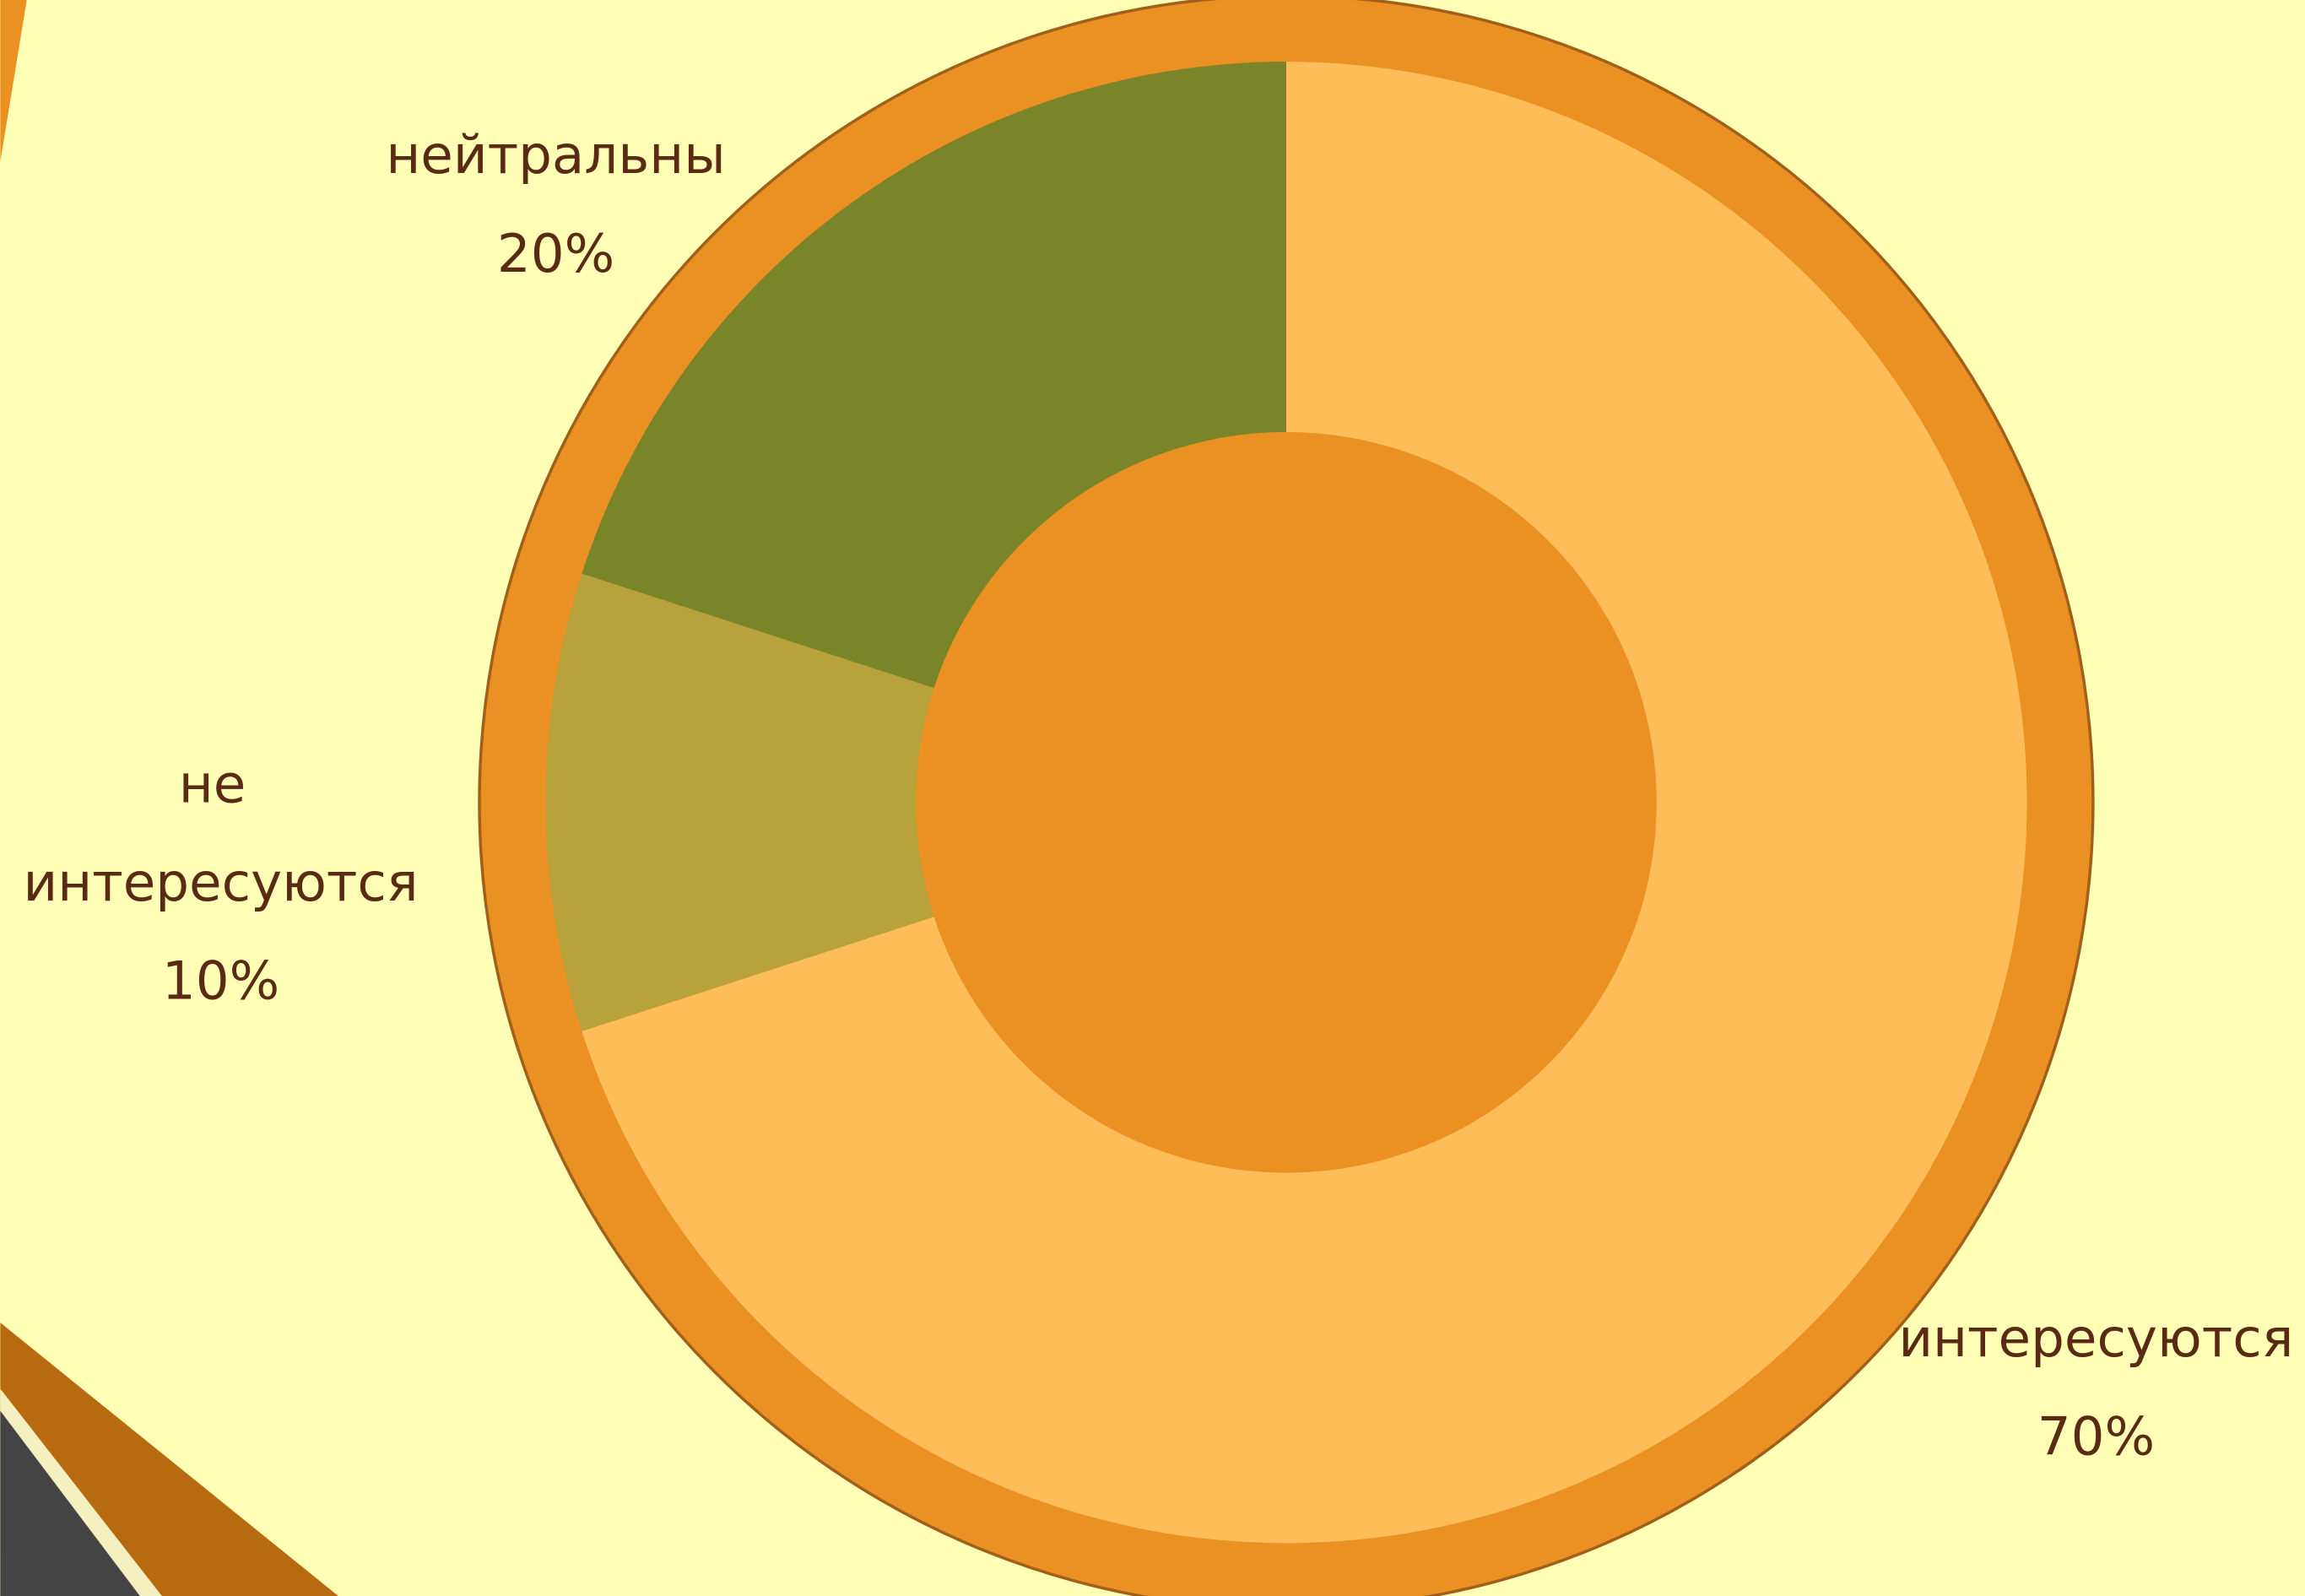  What do you see at coordinates (2095, 1338) in the screenshot?
I see `category-label: интересуются` at bounding box center [2095, 1338].